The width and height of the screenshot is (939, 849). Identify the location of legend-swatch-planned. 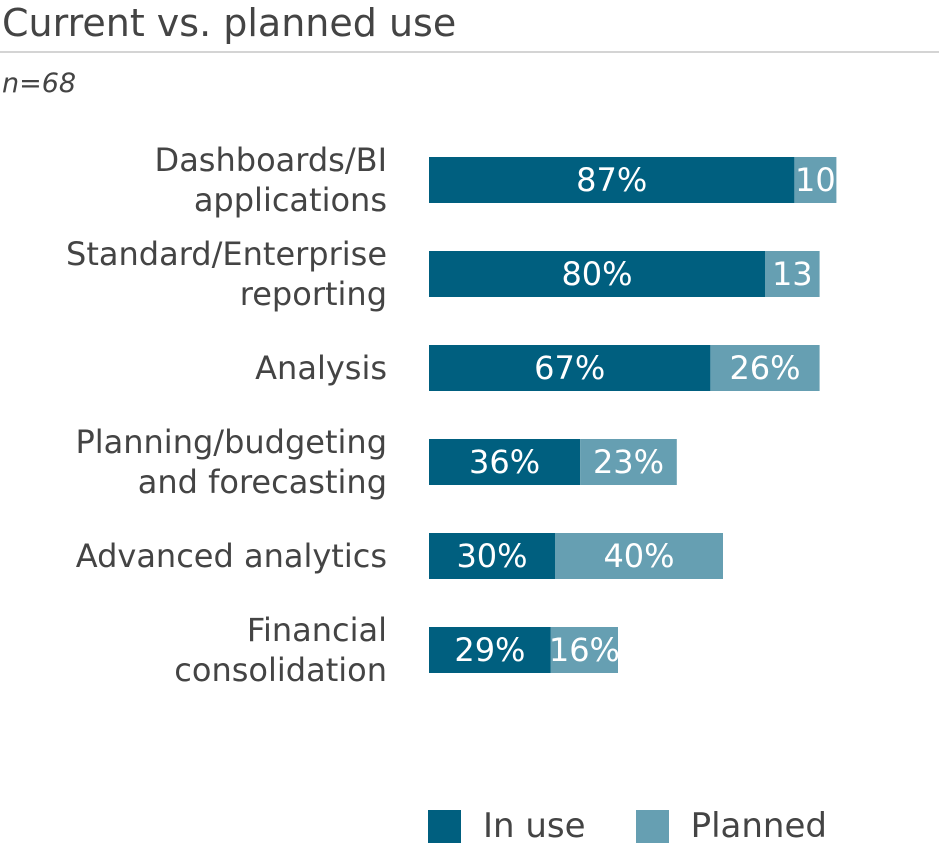
(652, 826).